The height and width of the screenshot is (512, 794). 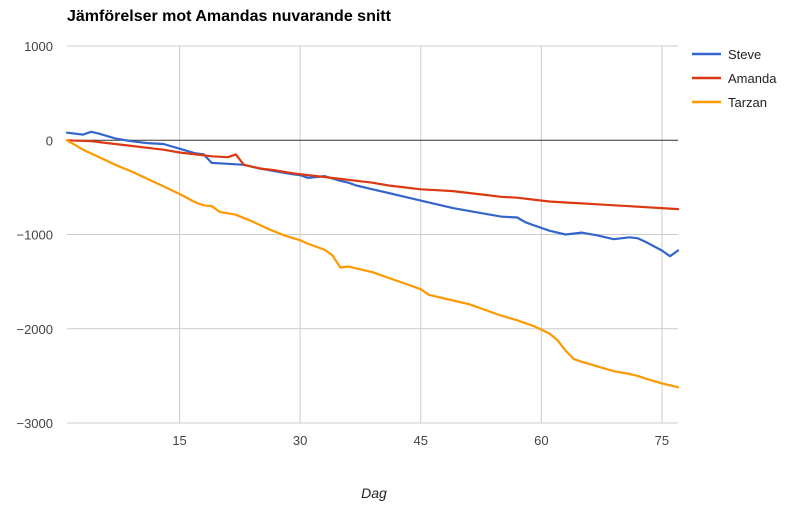 I want to click on x-tick-label: 30, so click(x=300, y=440).